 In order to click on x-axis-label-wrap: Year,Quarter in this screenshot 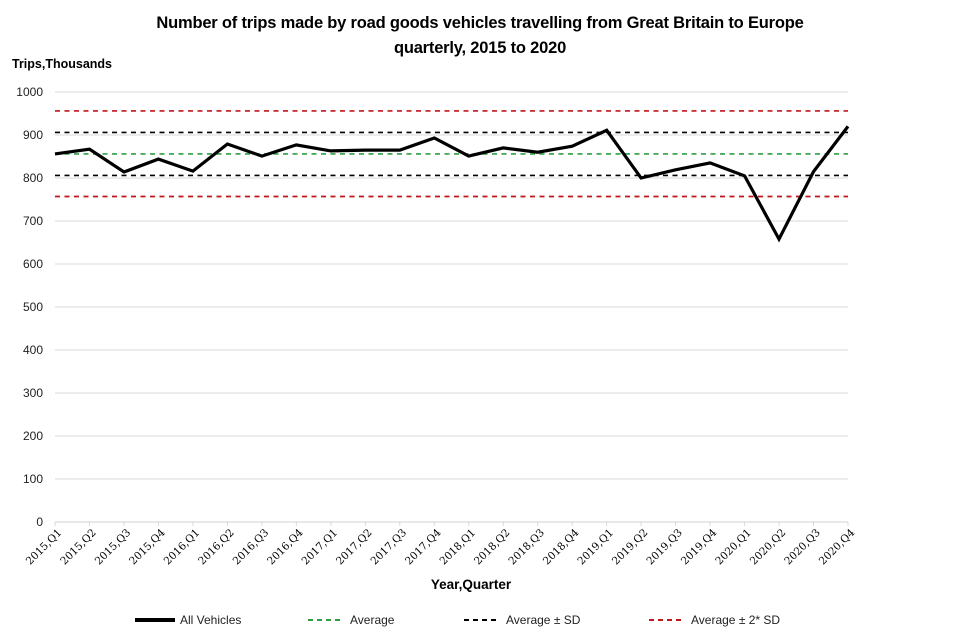, I will do `click(480, 584)`.